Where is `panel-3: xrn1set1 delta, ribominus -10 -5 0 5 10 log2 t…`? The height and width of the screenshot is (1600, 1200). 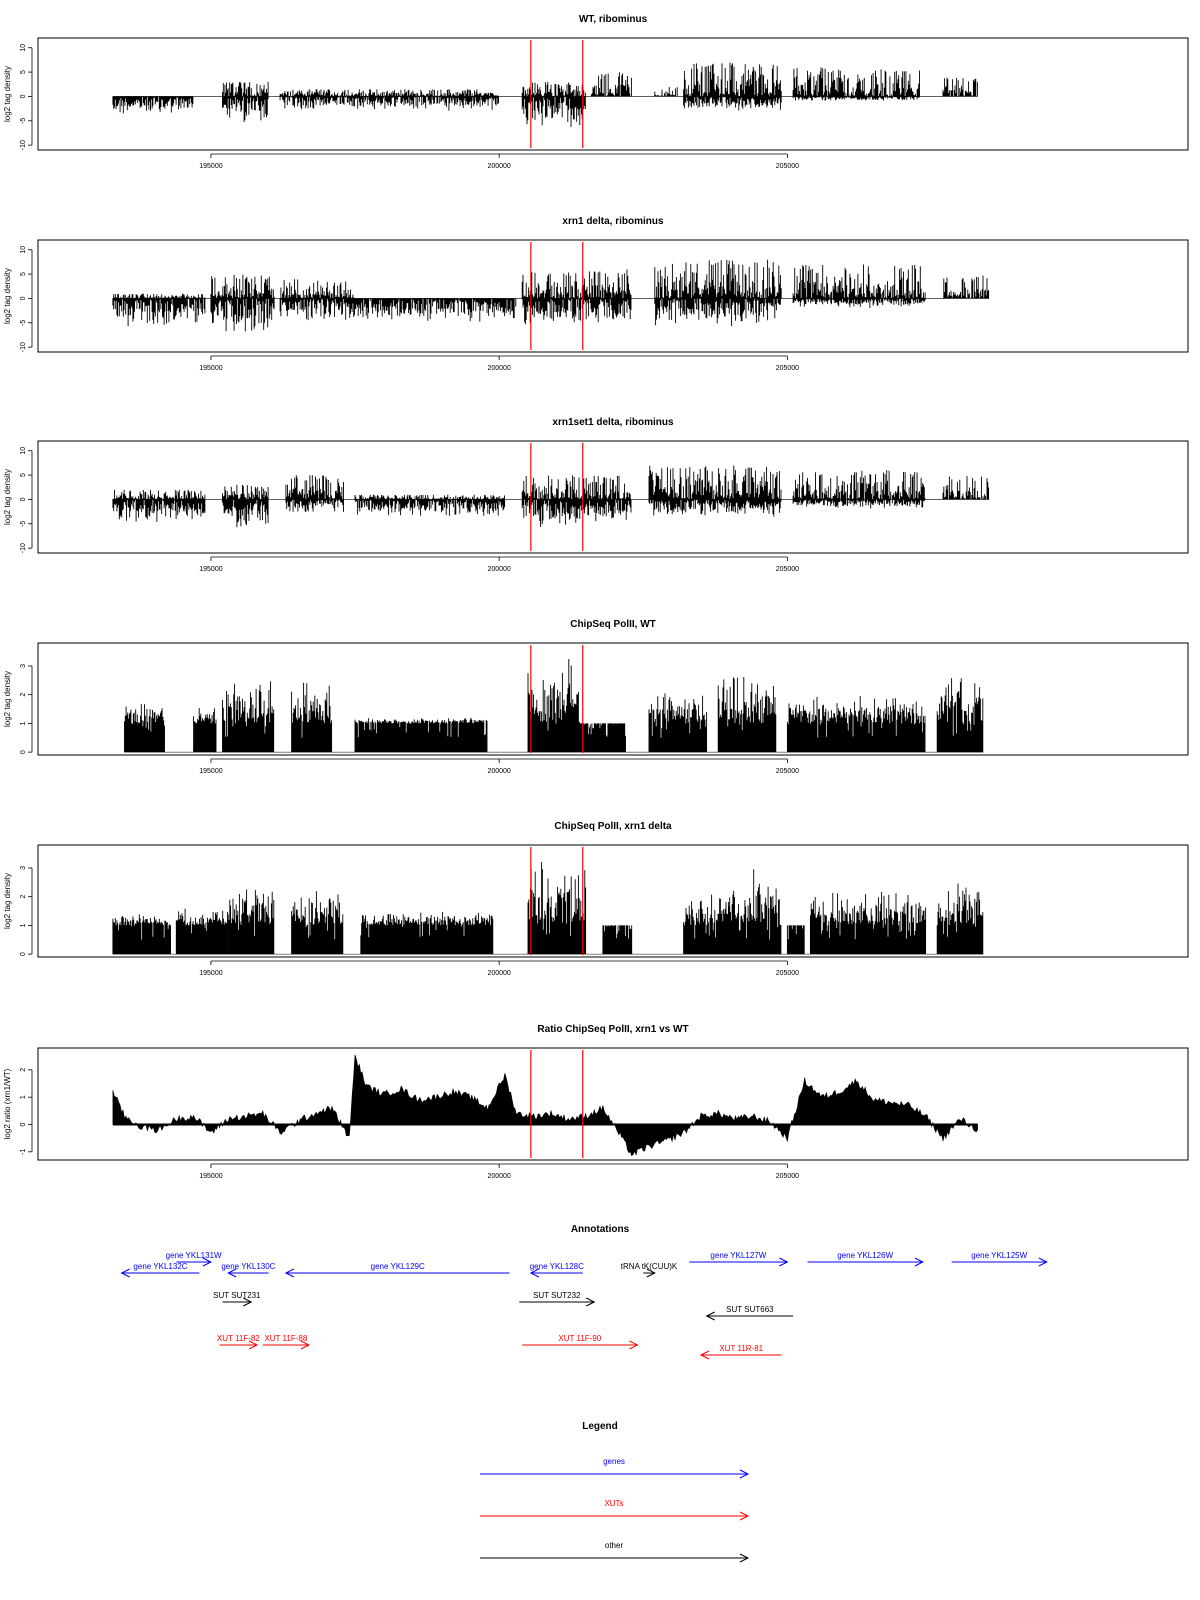
panel-3: xrn1set1 delta, ribominus -10 -5 0 5 10 log2 t… is located at coordinates (596, 495).